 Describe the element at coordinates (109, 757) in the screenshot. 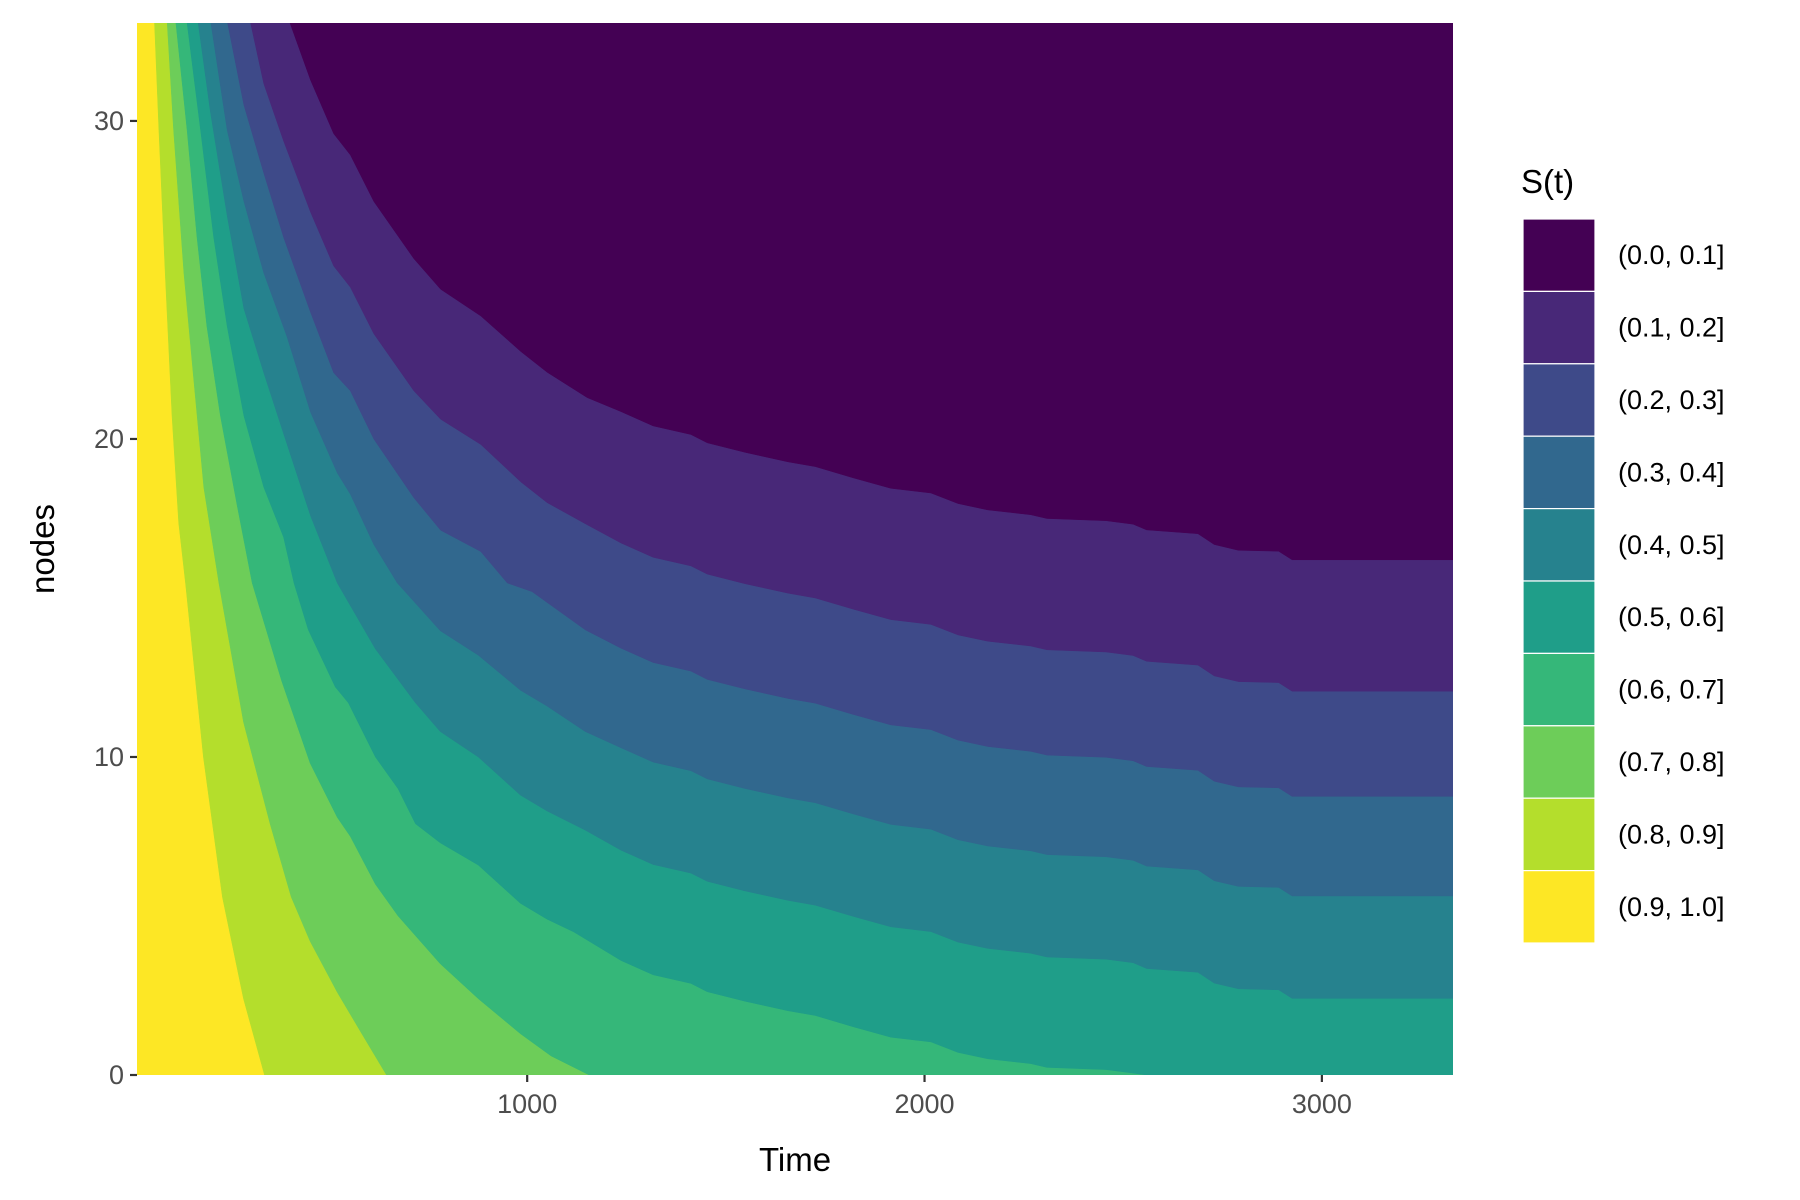

I see `y-tick-label: 10` at that location.